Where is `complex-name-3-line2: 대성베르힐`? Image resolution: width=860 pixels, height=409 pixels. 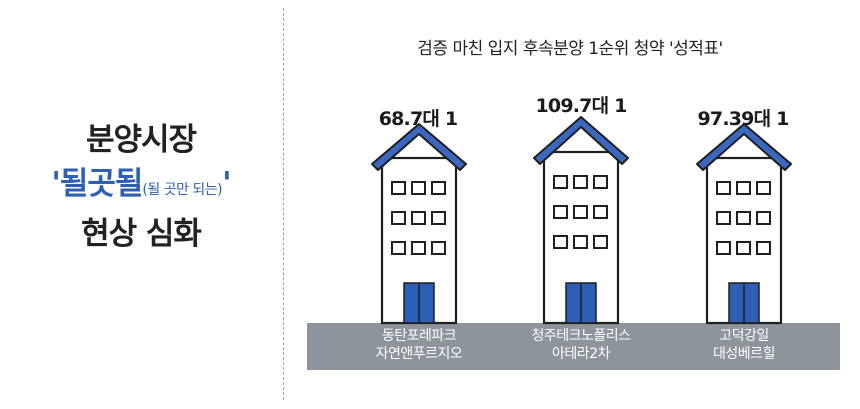
complex-name-3-line2: 대성베르힐 is located at coordinates (744, 354).